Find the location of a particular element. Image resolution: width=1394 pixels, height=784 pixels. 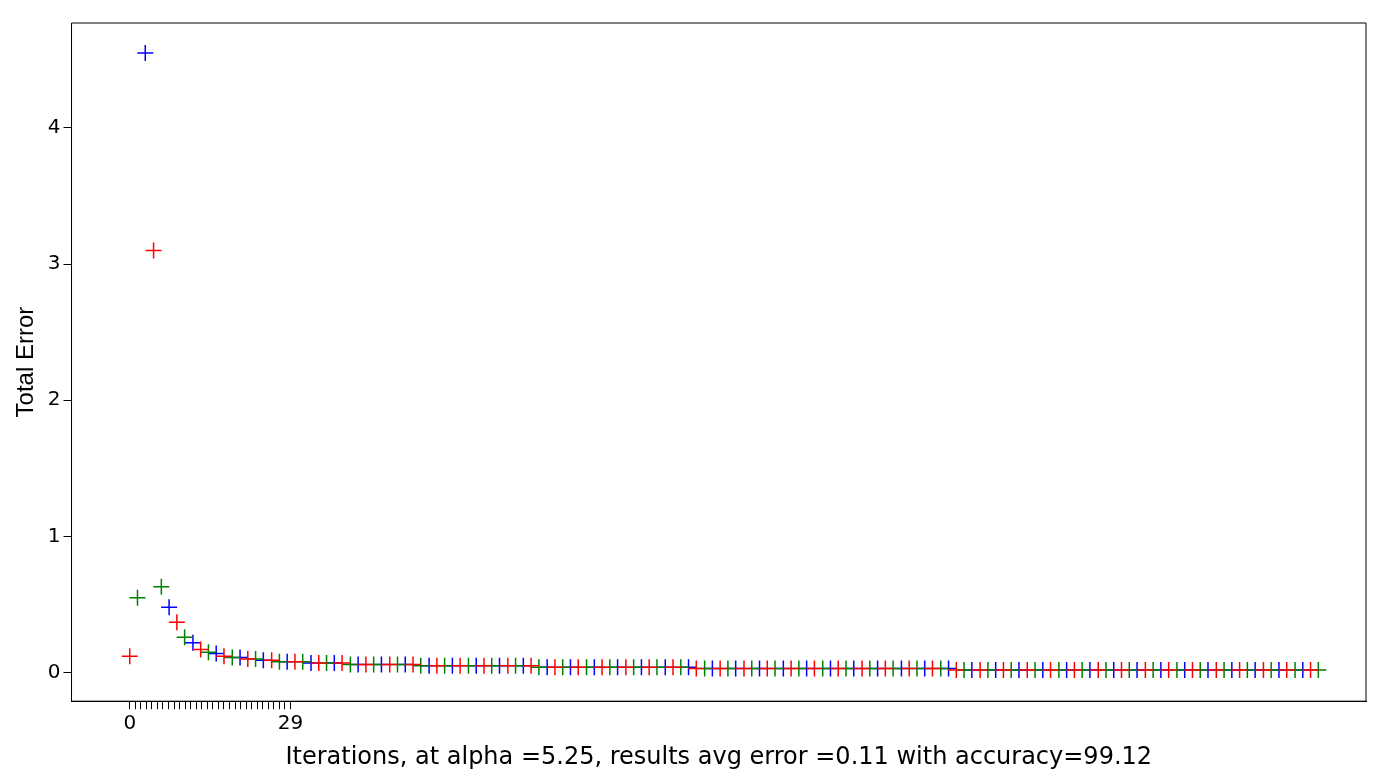

y-tick-label: 0 is located at coordinates (54, 670).